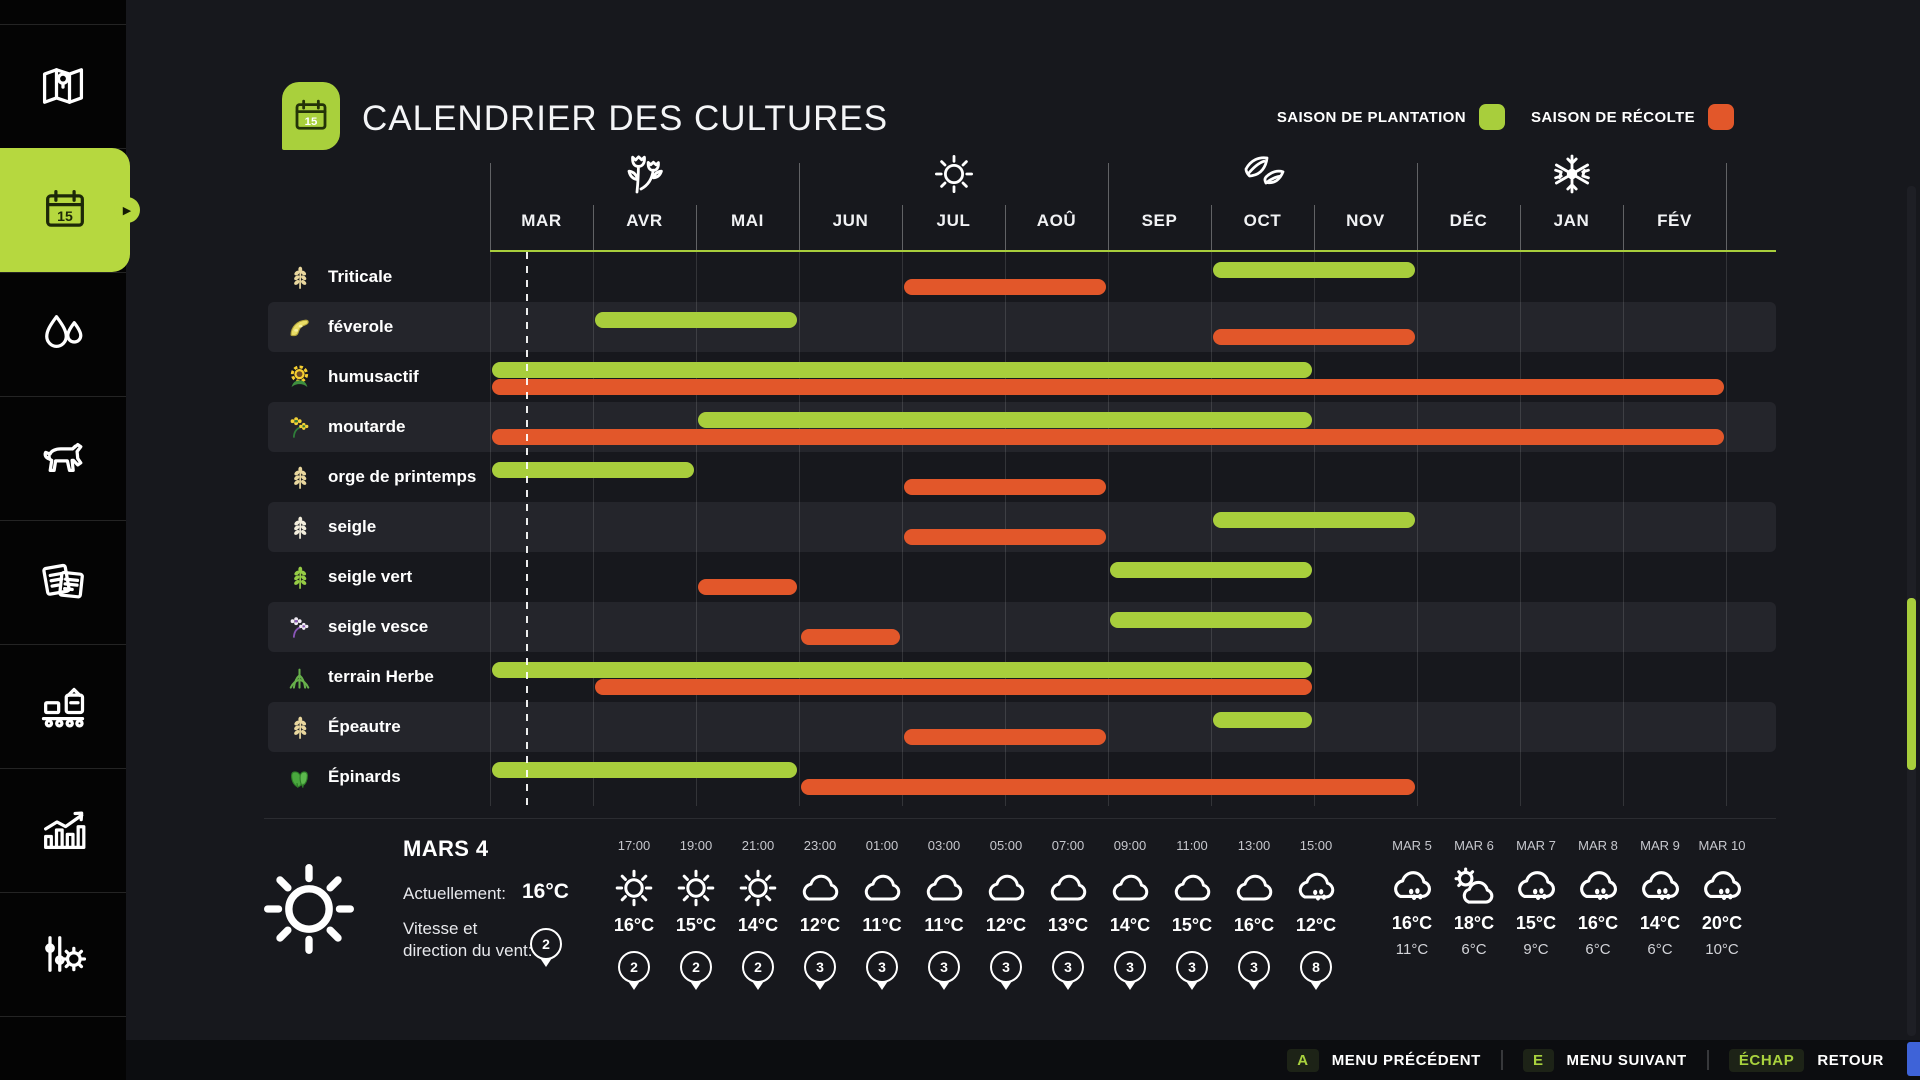 This screenshot has width=1920, height=1080. What do you see at coordinates (758, 886) in the screenshot?
I see `sun-icon` at bounding box center [758, 886].